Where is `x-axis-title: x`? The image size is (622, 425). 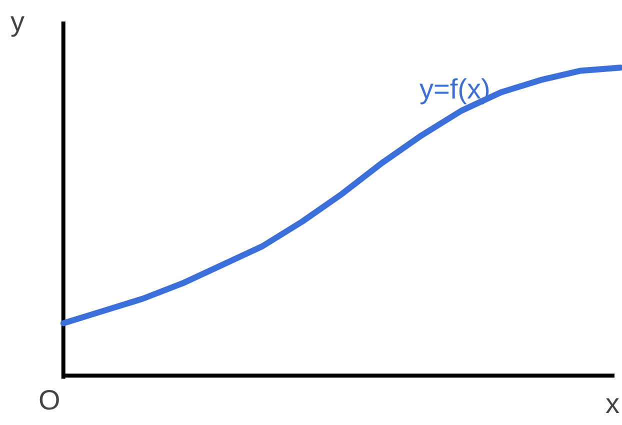 x-axis-title: x is located at coordinates (613, 403).